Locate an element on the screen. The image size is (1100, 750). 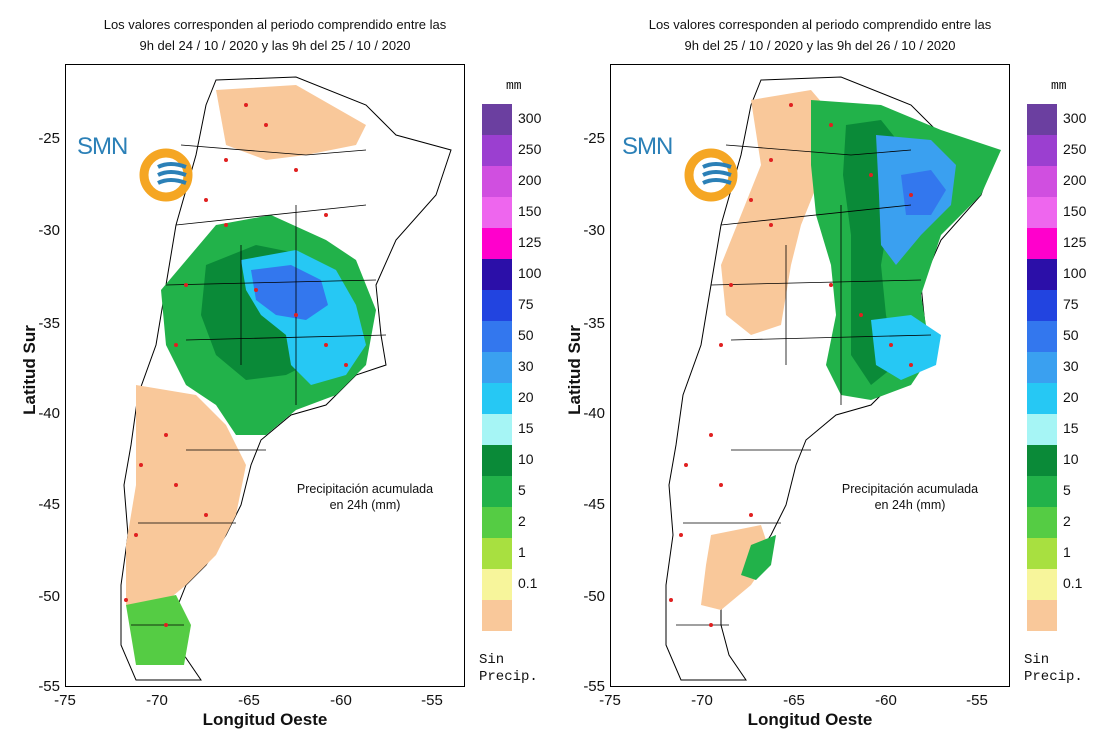
legend-label: 250 is located at coordinates (1075, 149).